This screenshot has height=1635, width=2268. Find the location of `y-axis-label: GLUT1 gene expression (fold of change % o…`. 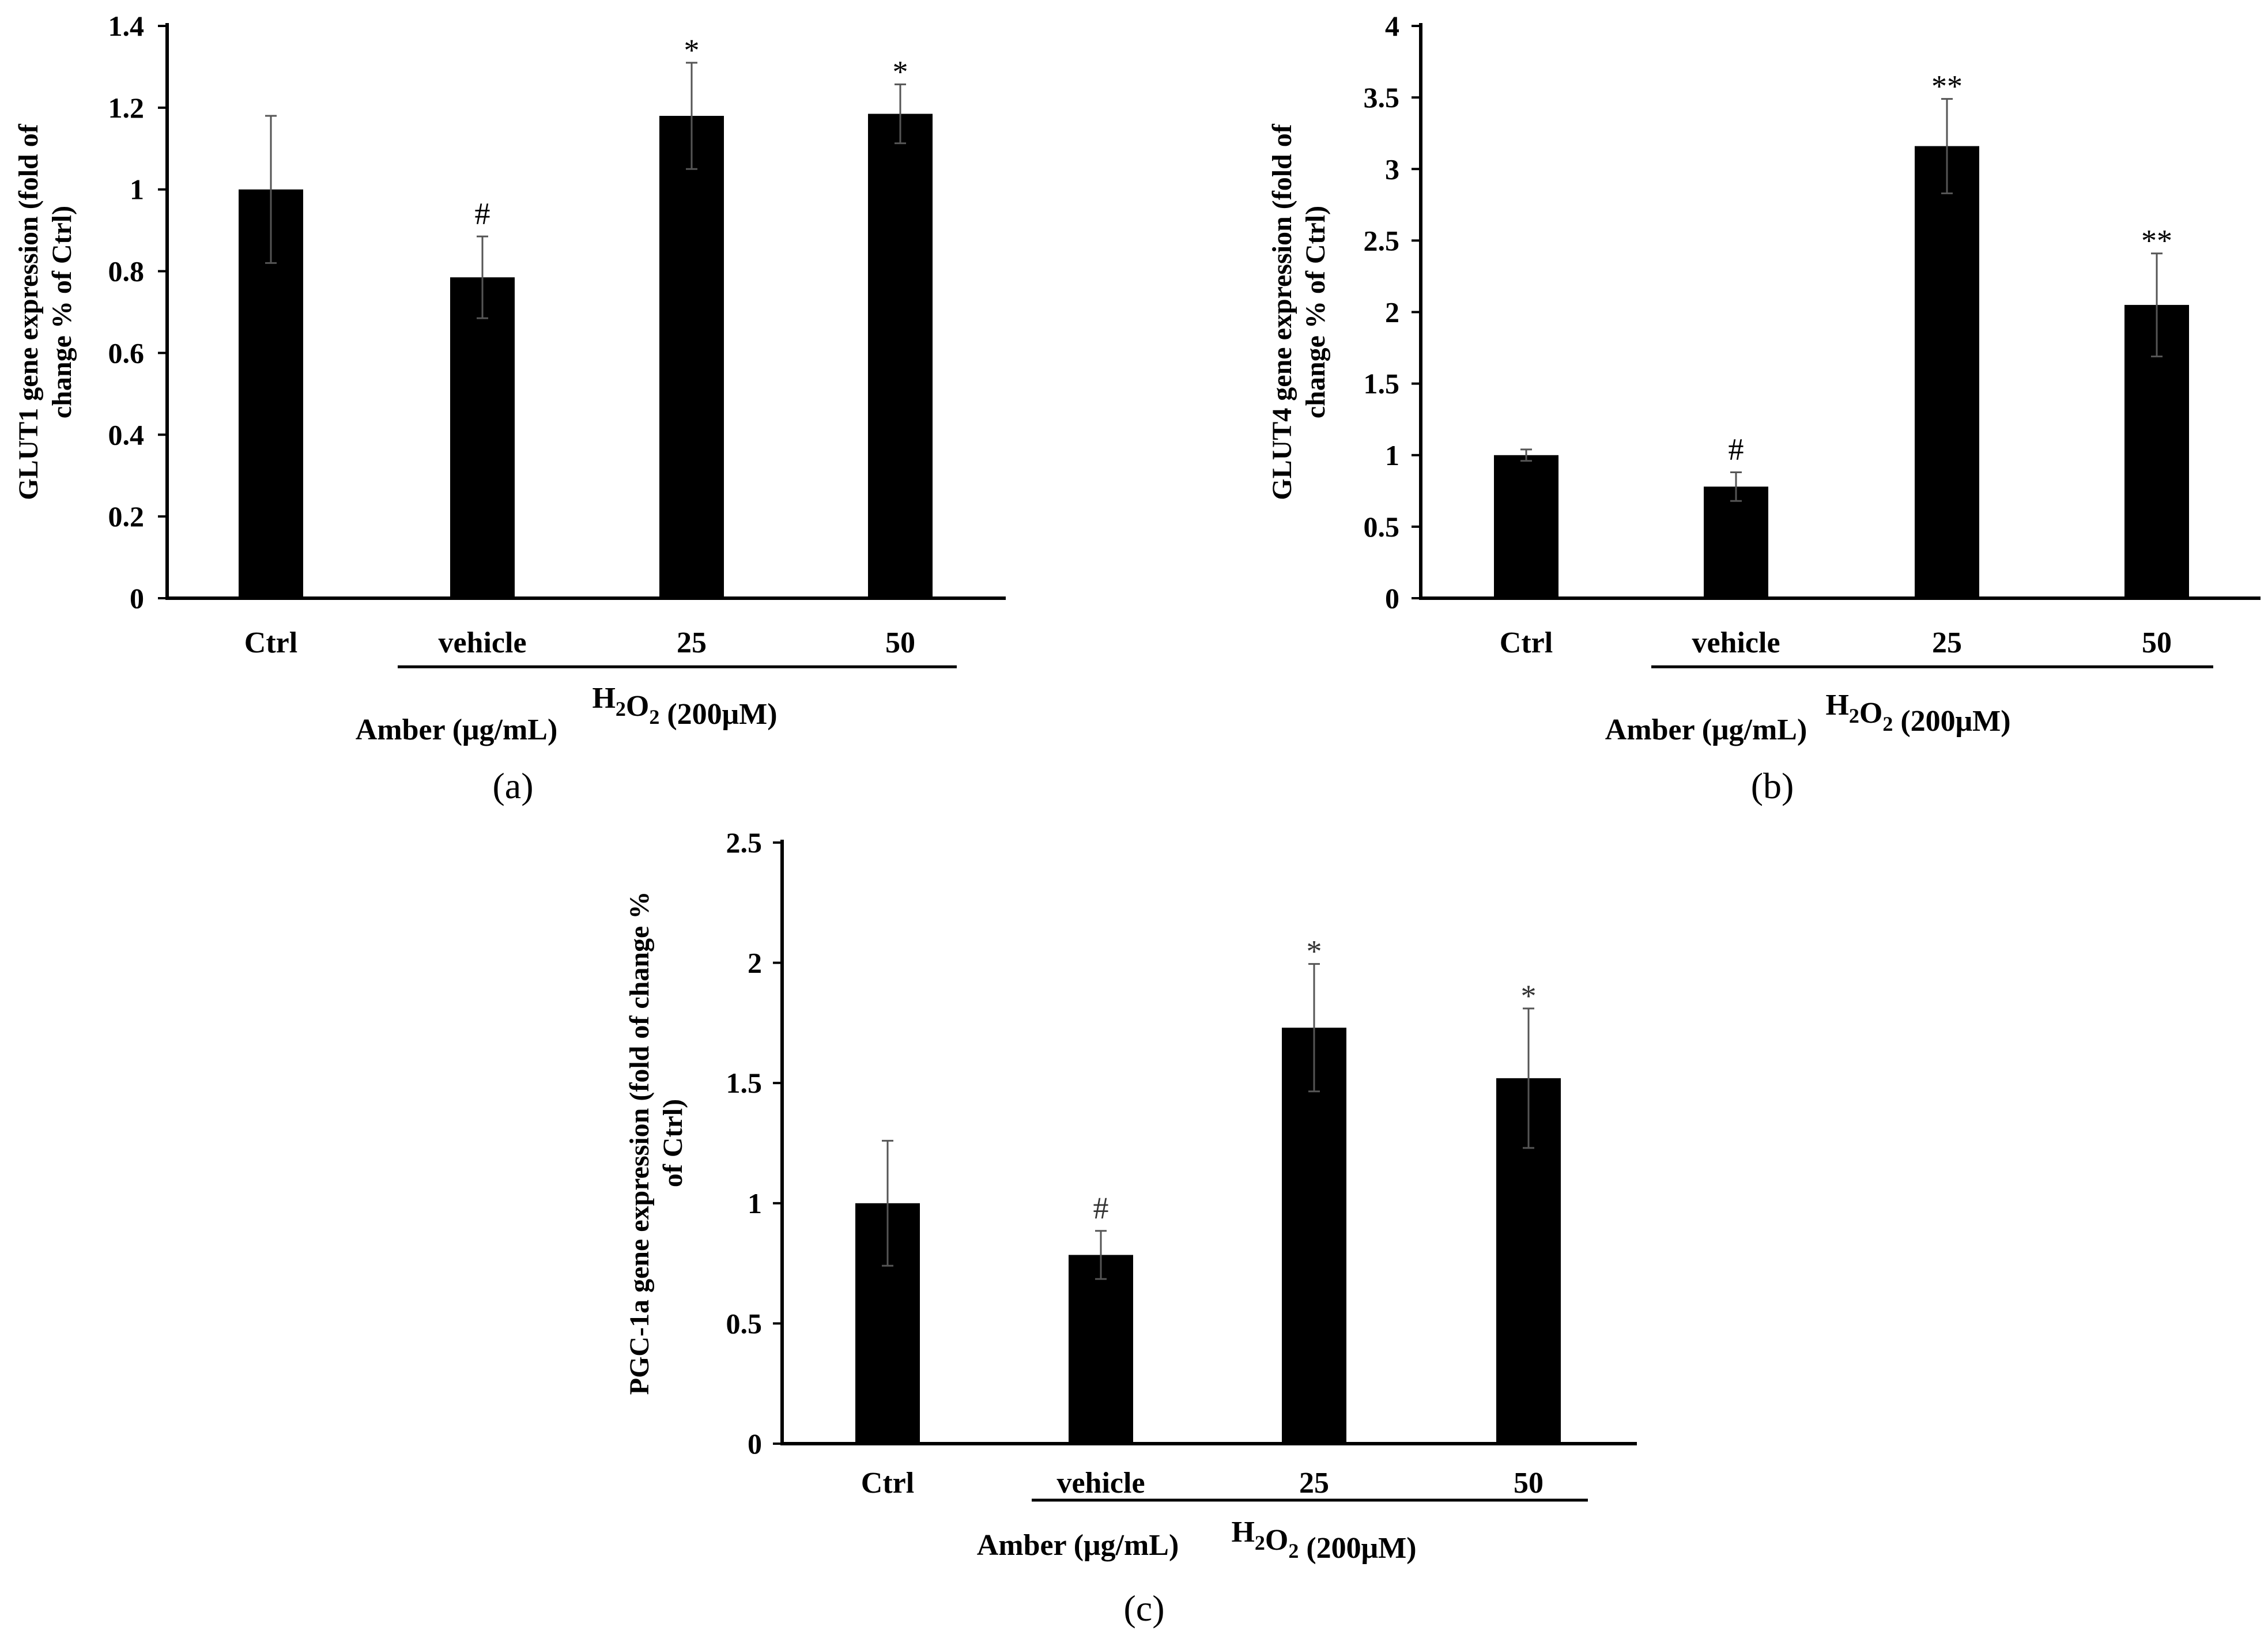

y-axis-label: GLUT1 gene expression (fold of change % o… is located at coordinates (45, 312).